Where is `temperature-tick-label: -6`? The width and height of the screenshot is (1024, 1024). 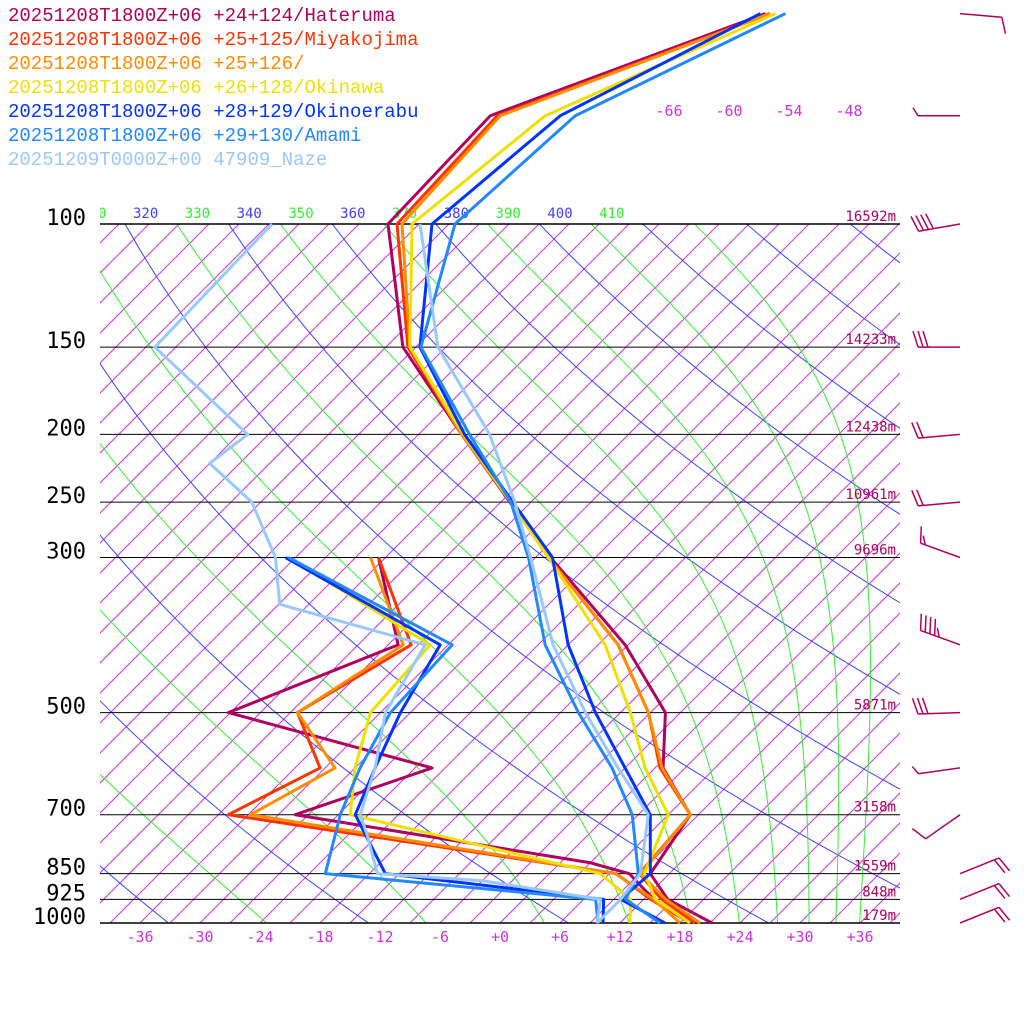
temperature-tick-label: -6 is located at coordinates (440, 937).